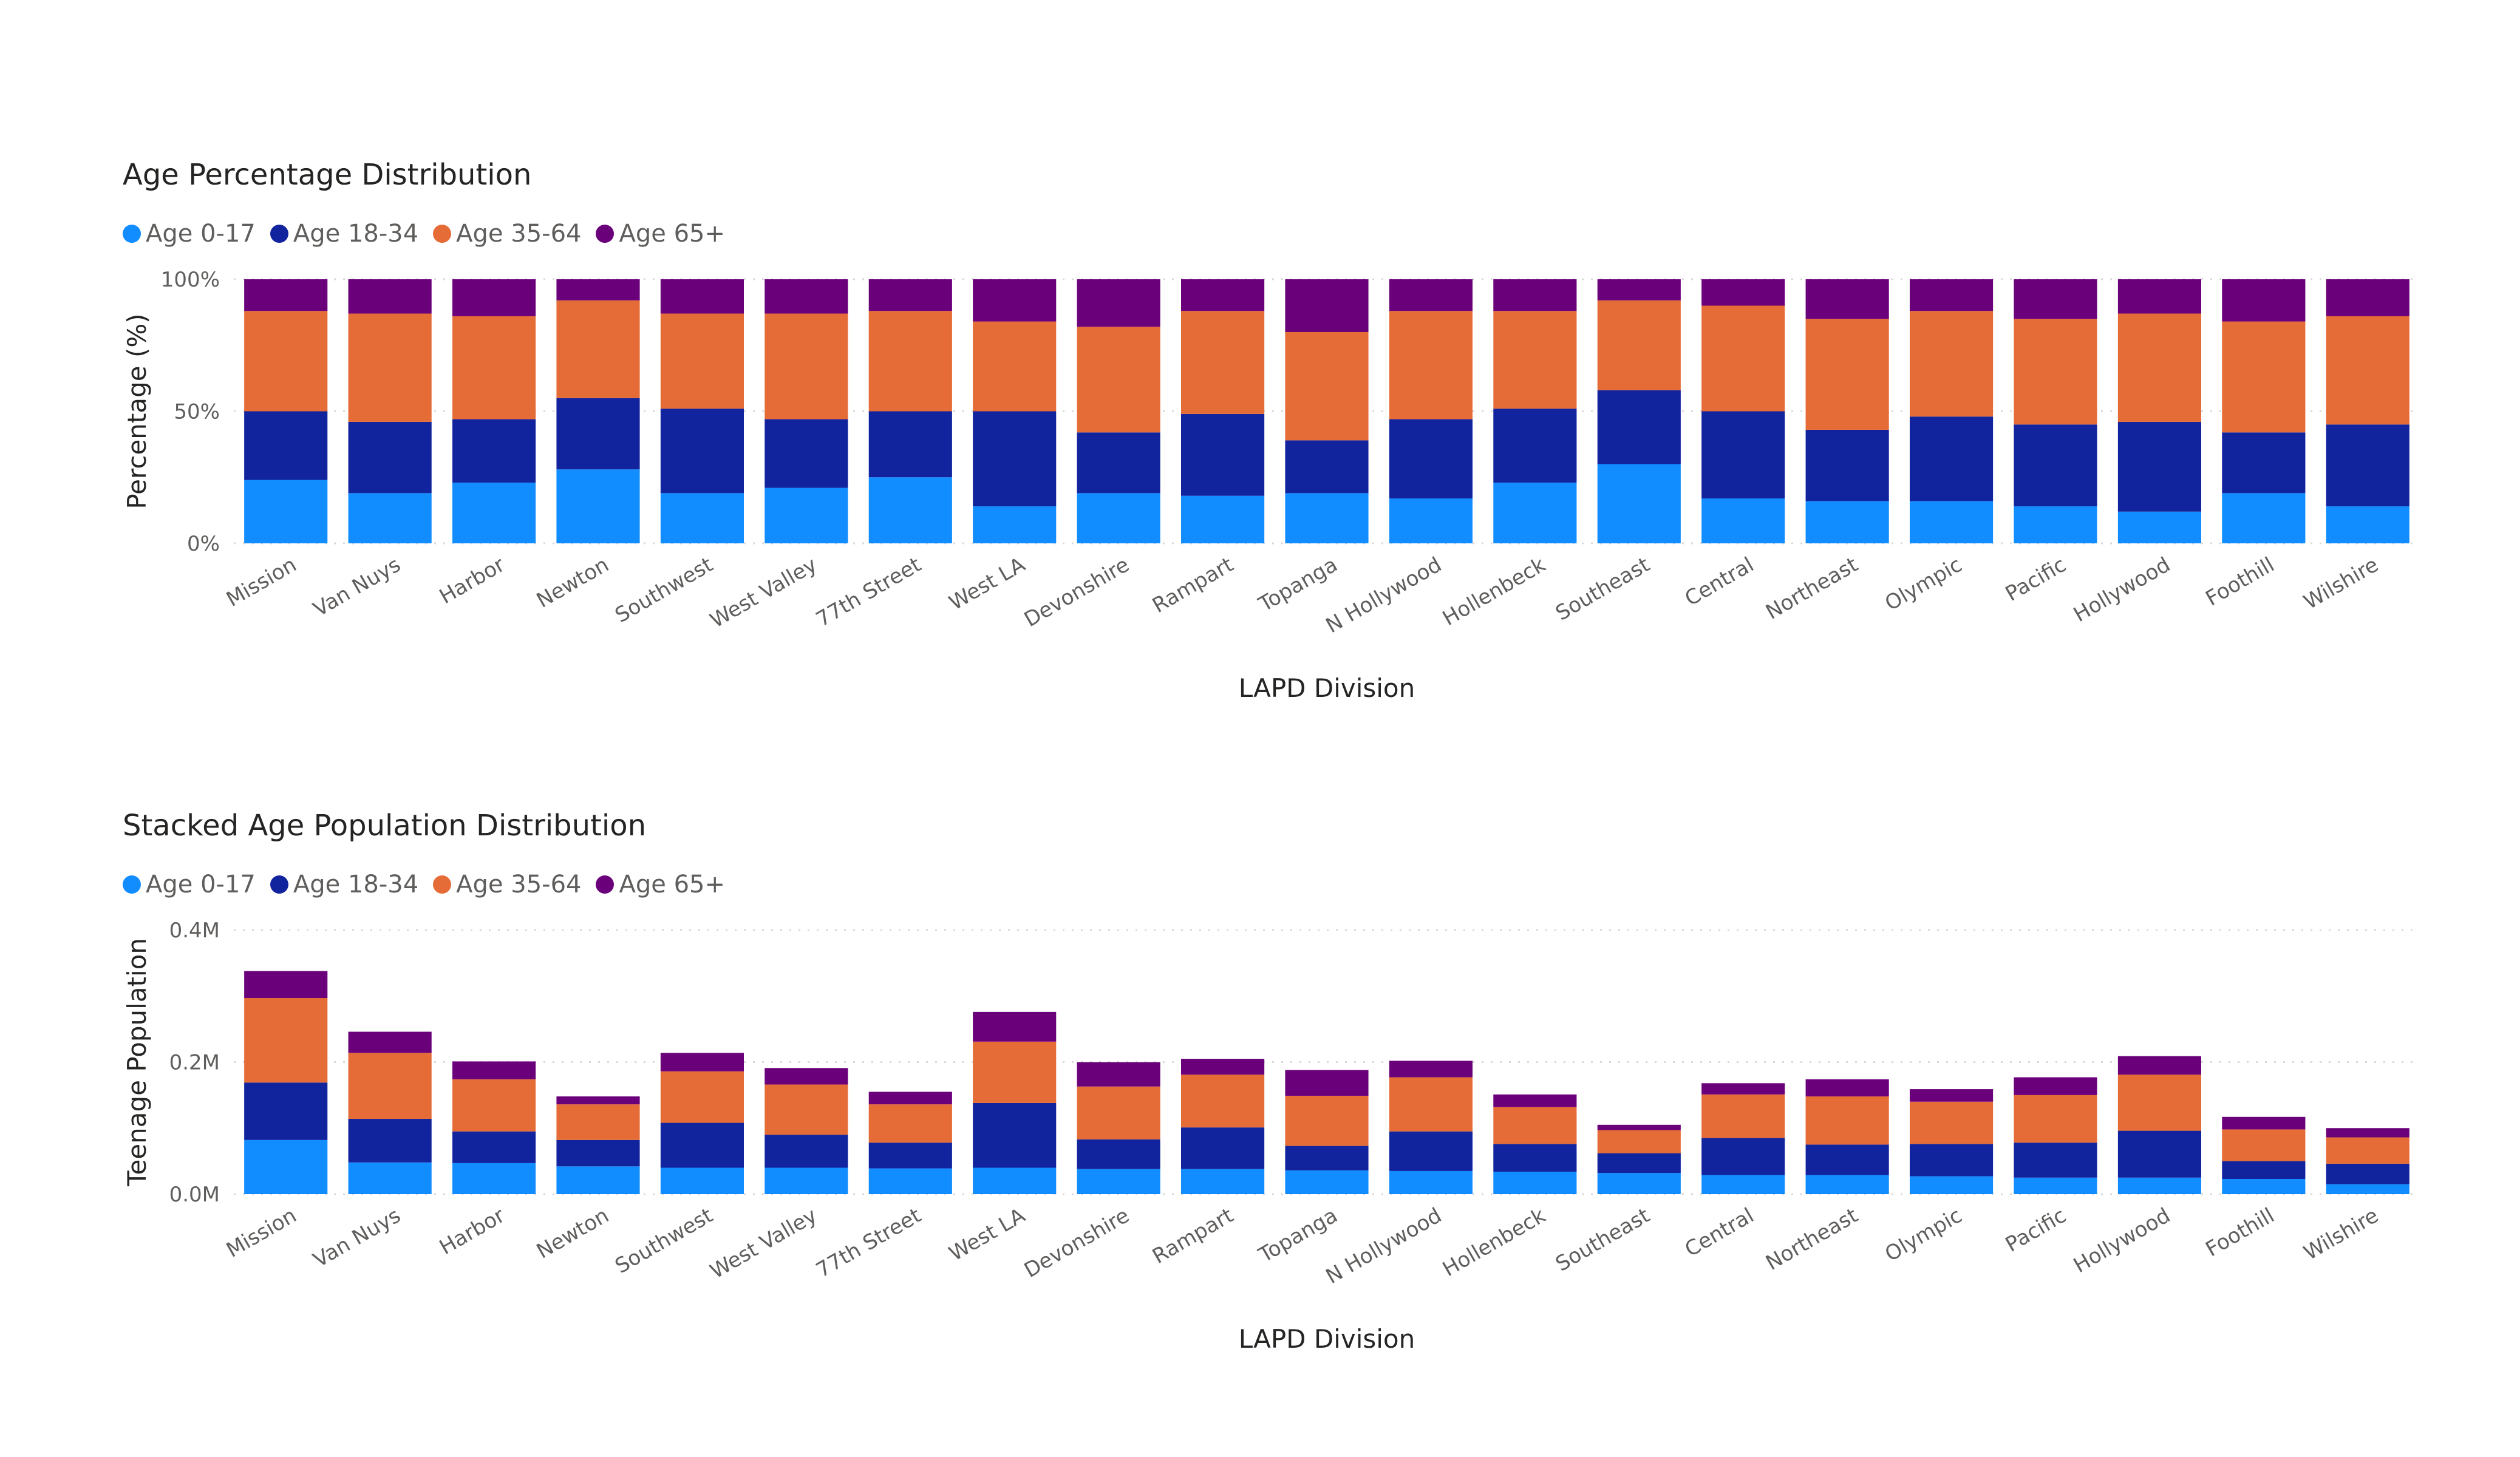 This screenshot has height=1457, width=2520. What do you see at coordinates (1384, 595) in the screenshot?
I see `x-tick-label: N Hollywood` at bounding box center [1384, 595].